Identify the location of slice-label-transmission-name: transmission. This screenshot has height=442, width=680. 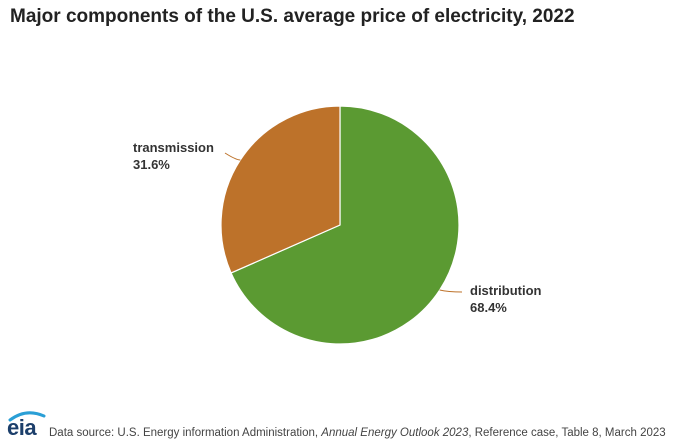
(173, 147).